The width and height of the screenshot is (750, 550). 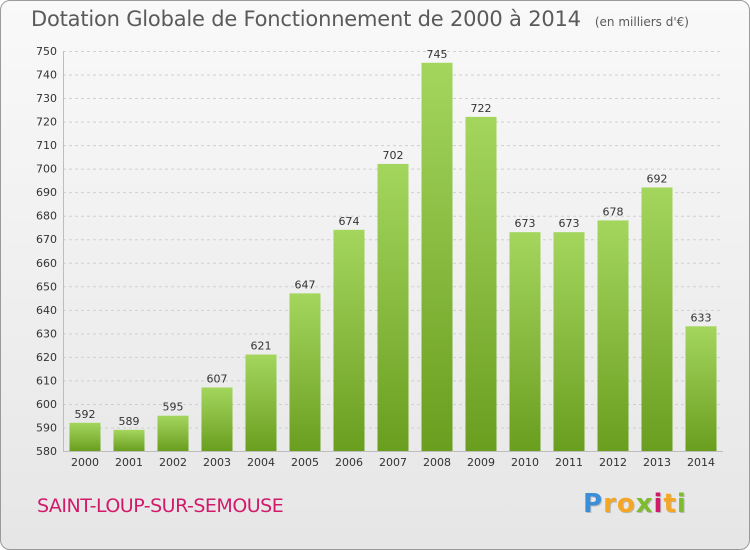 I want to click on y-tick-label: 750, so click(x=46, y=51).